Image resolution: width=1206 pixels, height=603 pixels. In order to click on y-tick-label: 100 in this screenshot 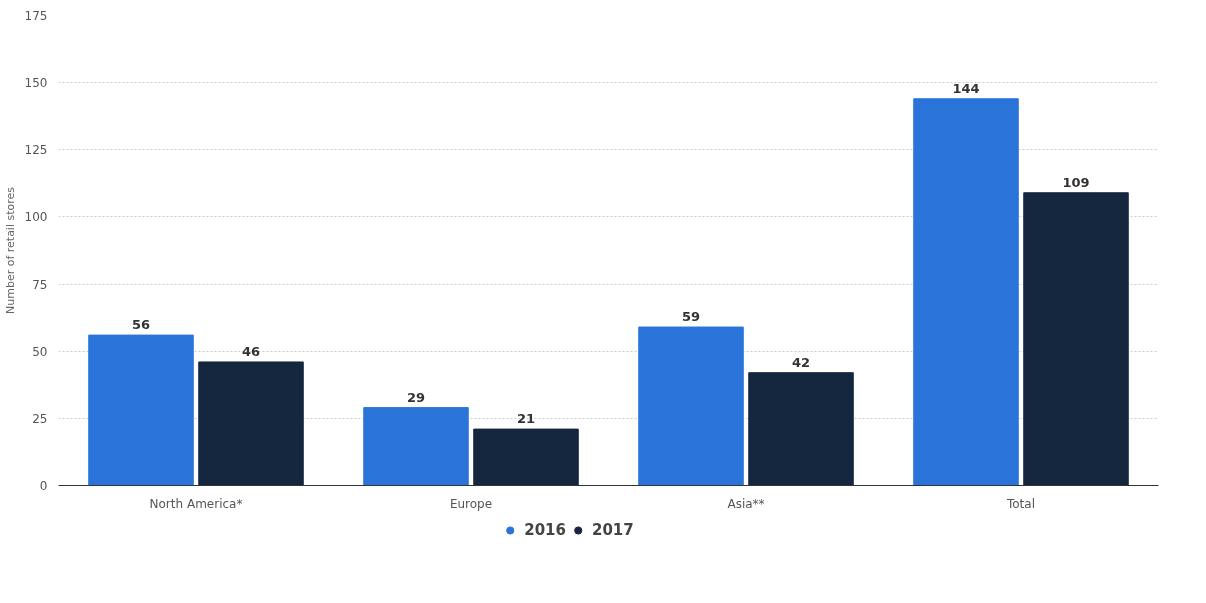, I will do `click(36, 217)`.